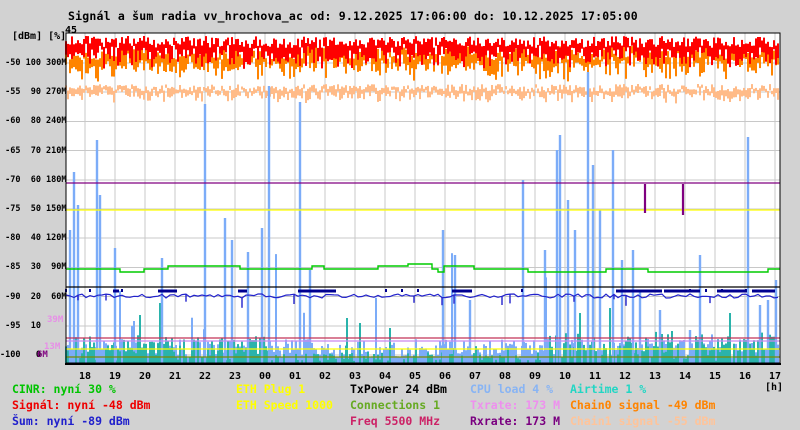 The image size is (800, 430). Describe the element at coordinates (33, 238) in the screenshot. I see `y-axis-row: -80 40 120M` at that location.